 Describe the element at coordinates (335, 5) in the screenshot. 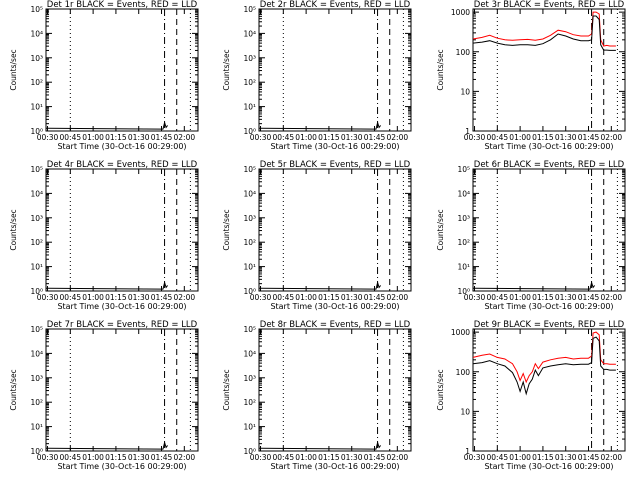

I see `chart-title: Det 2r BLACK = Events, RED = LLD` at that location.